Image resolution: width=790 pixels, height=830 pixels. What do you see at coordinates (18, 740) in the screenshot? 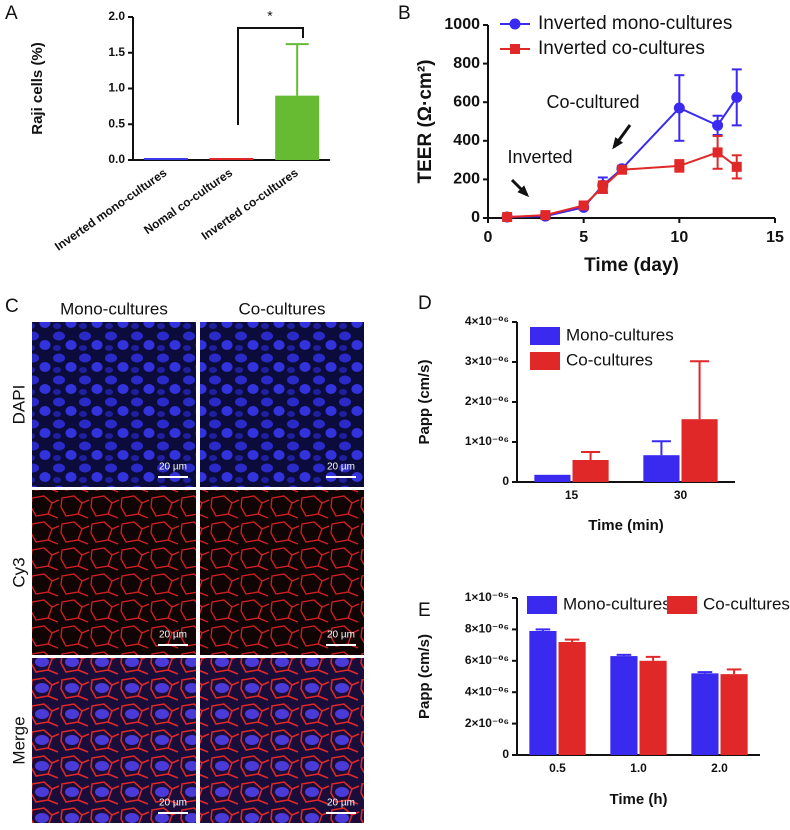
I see `row-label: Merge` at bounding box center [18, 740].